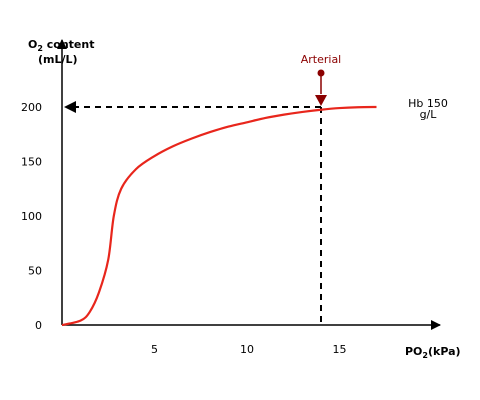 Image resolution: width=480 pixels, height=400 pixels. I want to click on y-tick-label: 200, so click(31, 107).